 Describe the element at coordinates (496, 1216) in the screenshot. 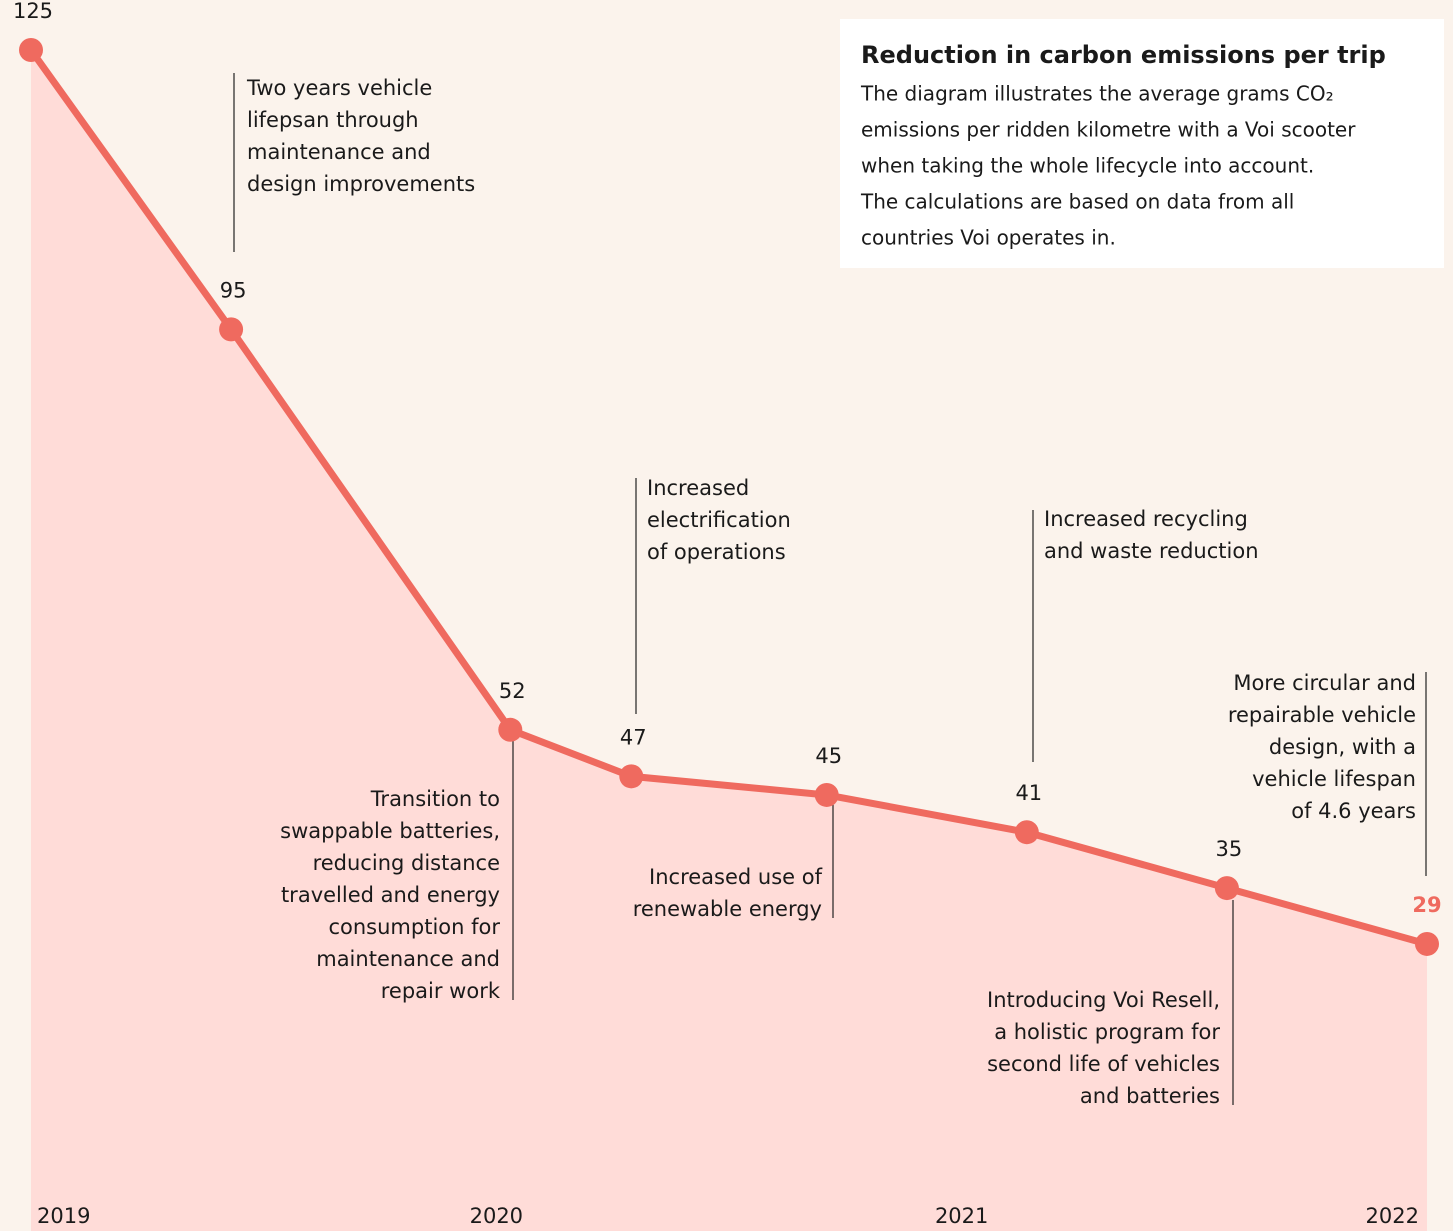

I see `x-tick-label: 2020` at that location.